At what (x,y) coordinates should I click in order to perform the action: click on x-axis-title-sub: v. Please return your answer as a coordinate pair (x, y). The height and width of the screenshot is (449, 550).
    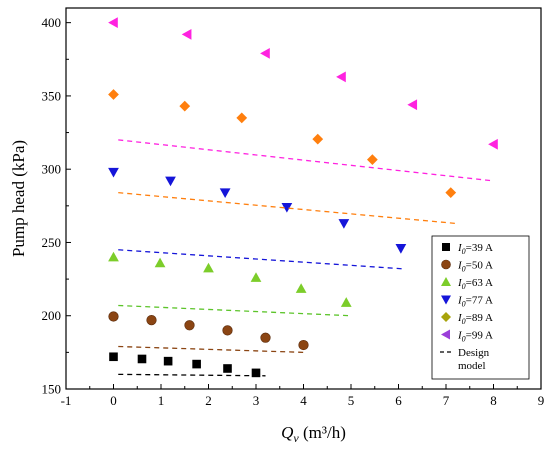
    Looking at the image, I should click on (296, 438).